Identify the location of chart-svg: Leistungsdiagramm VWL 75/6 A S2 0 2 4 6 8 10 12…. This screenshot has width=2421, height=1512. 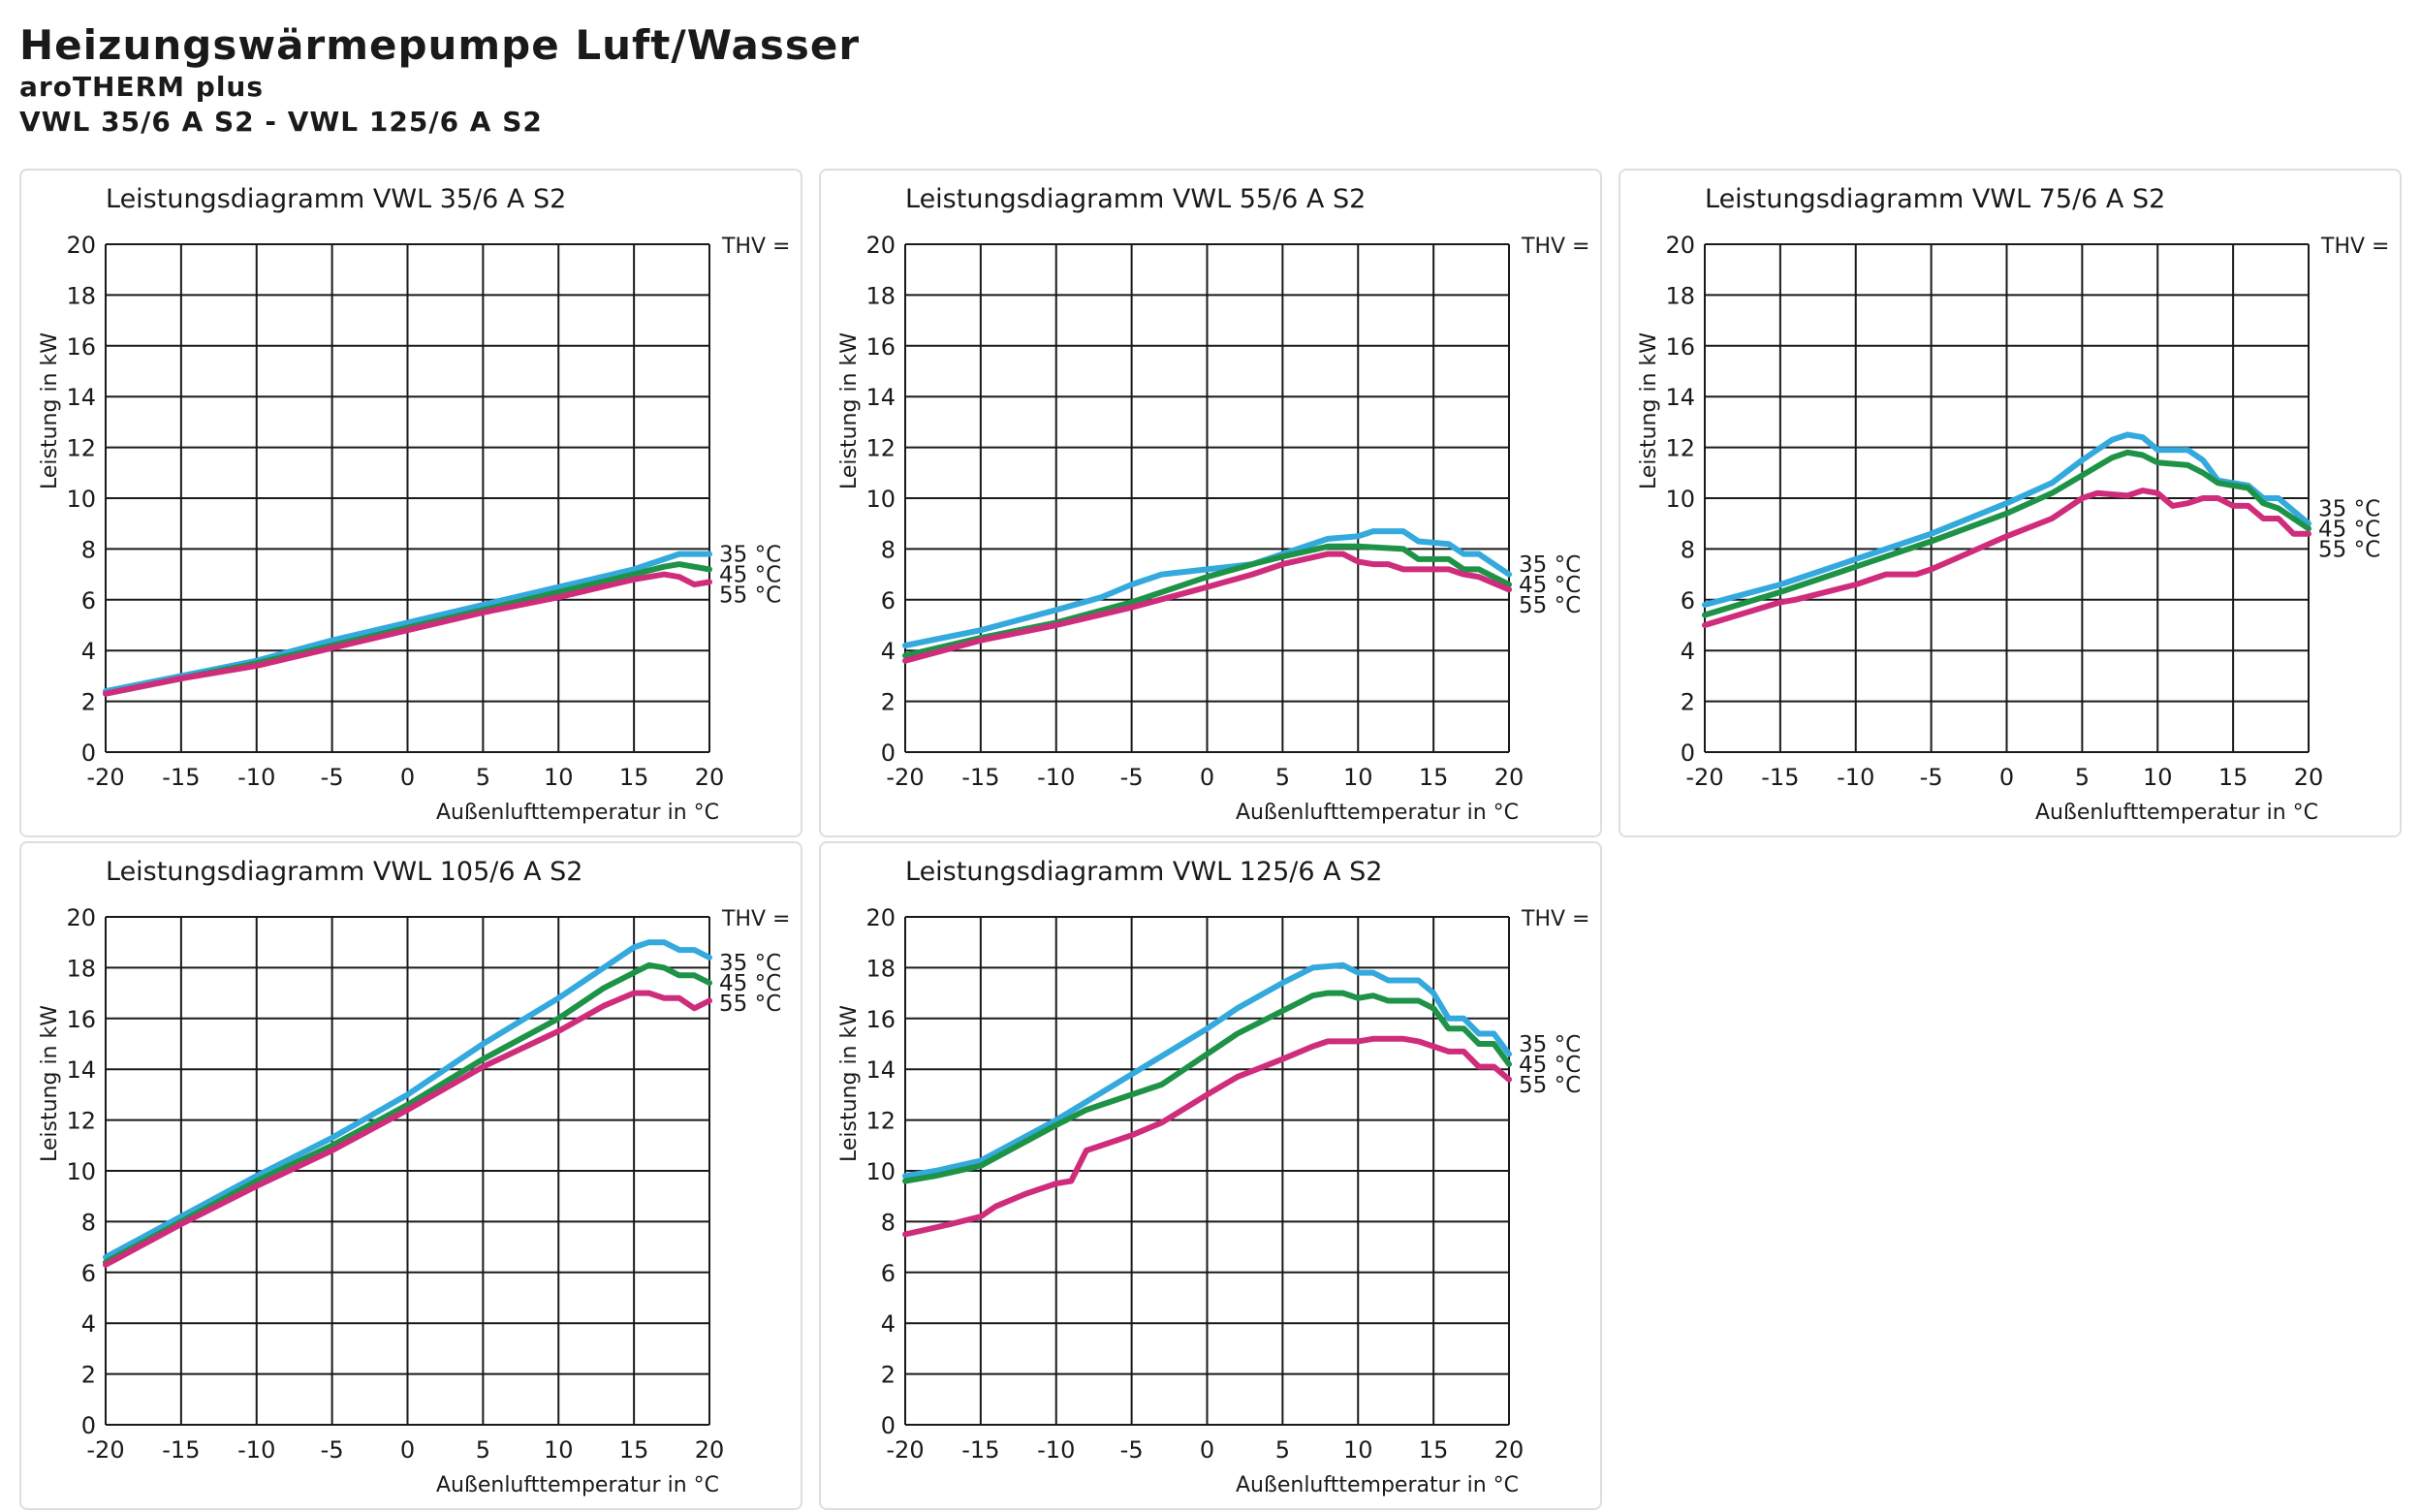
(2013, 505).